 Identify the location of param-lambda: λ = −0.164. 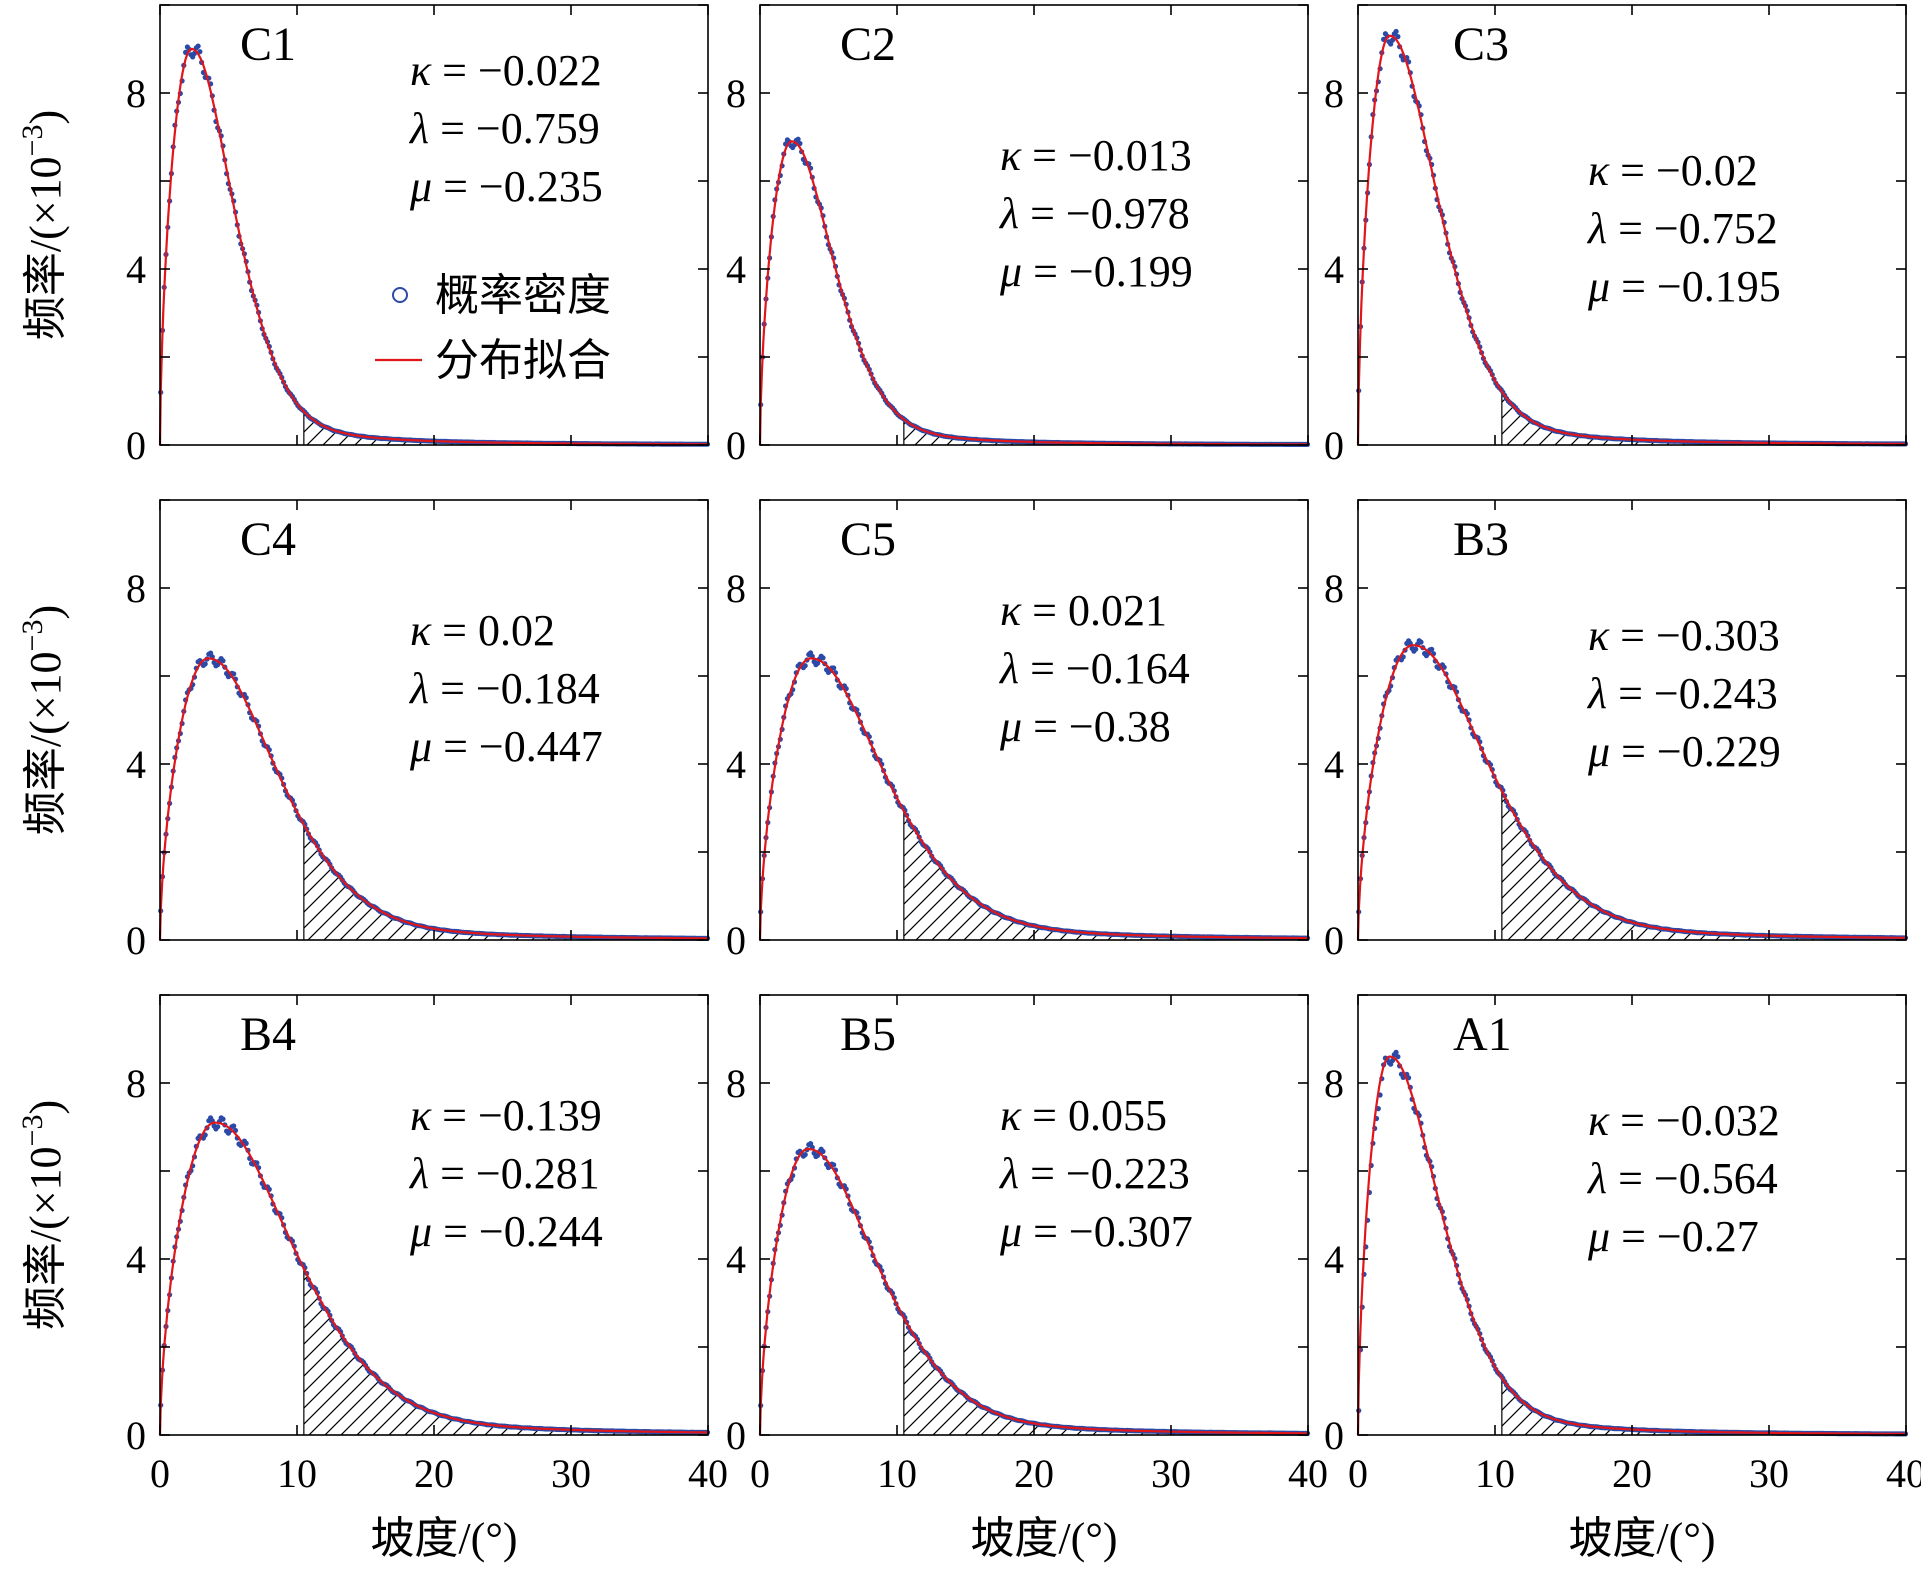
(1094, 668).